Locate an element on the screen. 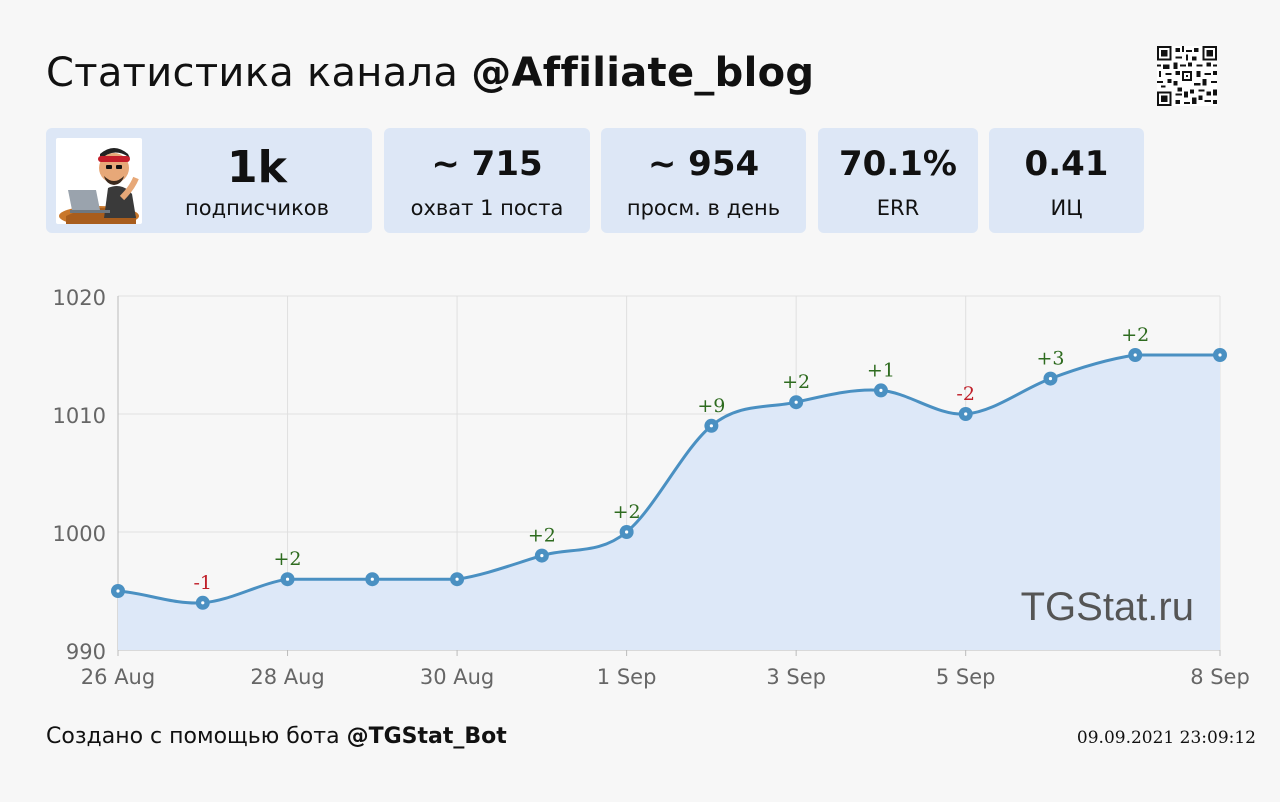  channel-avatar-icon is located at coordinates (99, 181).